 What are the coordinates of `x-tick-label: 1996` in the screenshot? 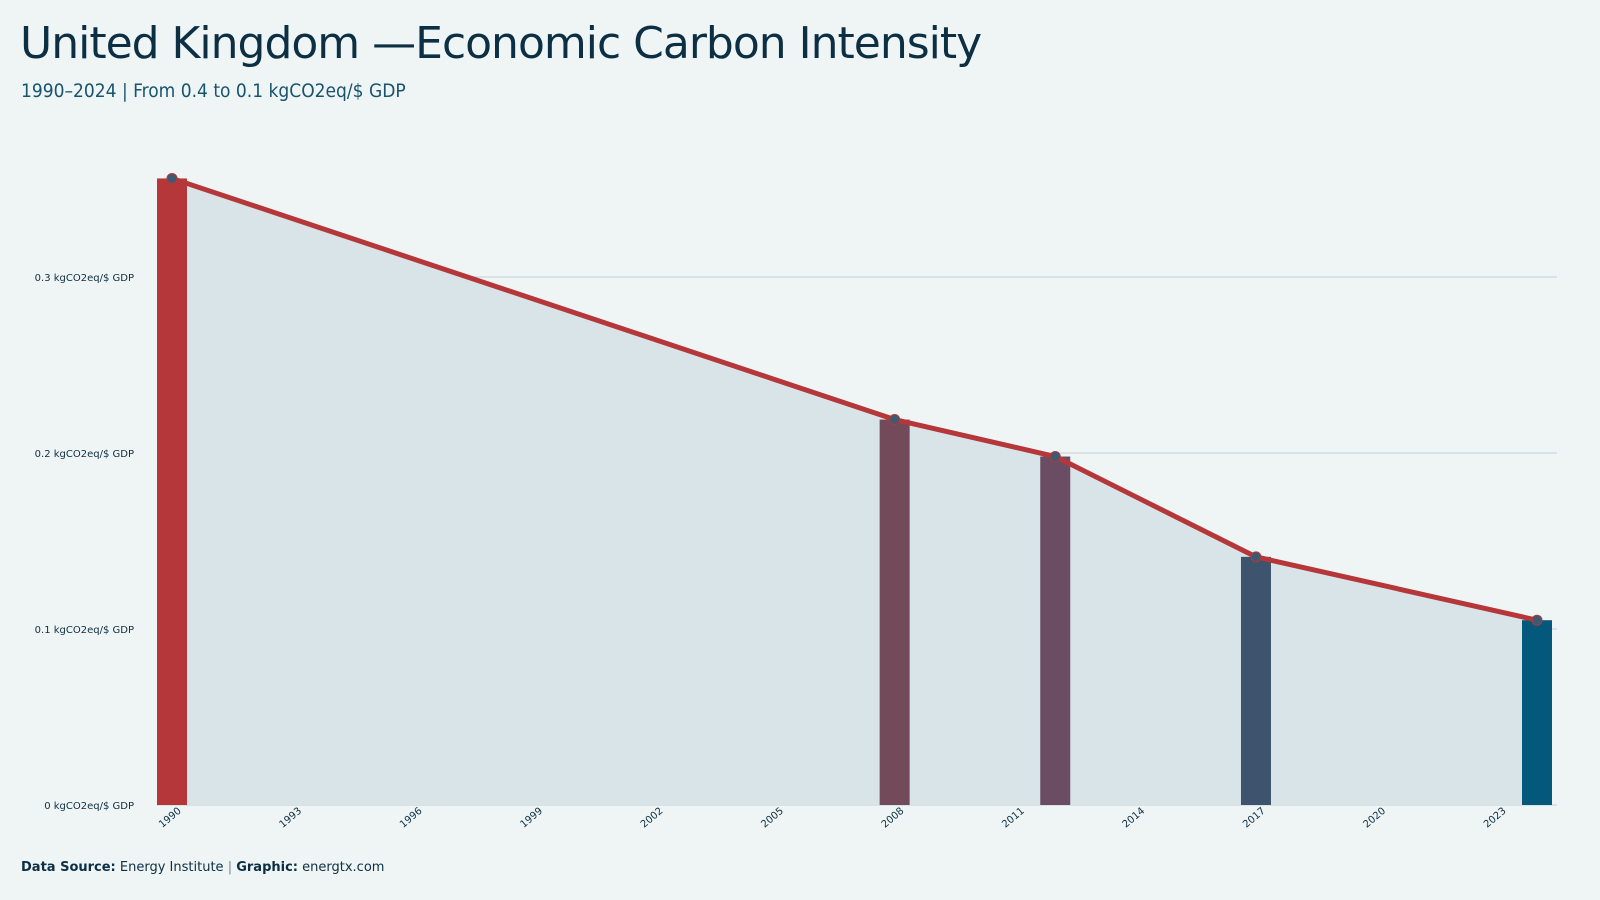 It's located at (411, 818).